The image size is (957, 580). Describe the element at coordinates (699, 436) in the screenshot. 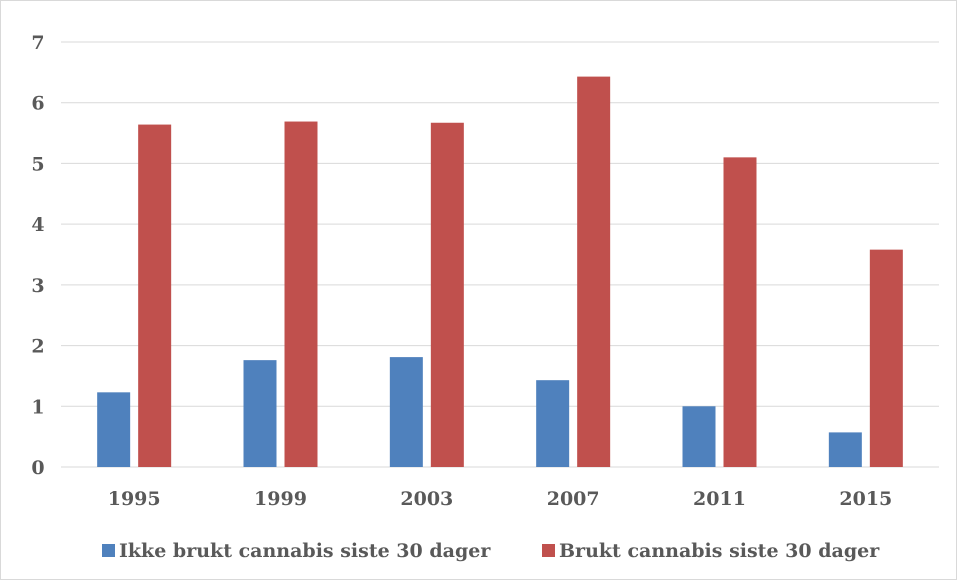

I see `bar-ikke-brukt-2011` at that location.